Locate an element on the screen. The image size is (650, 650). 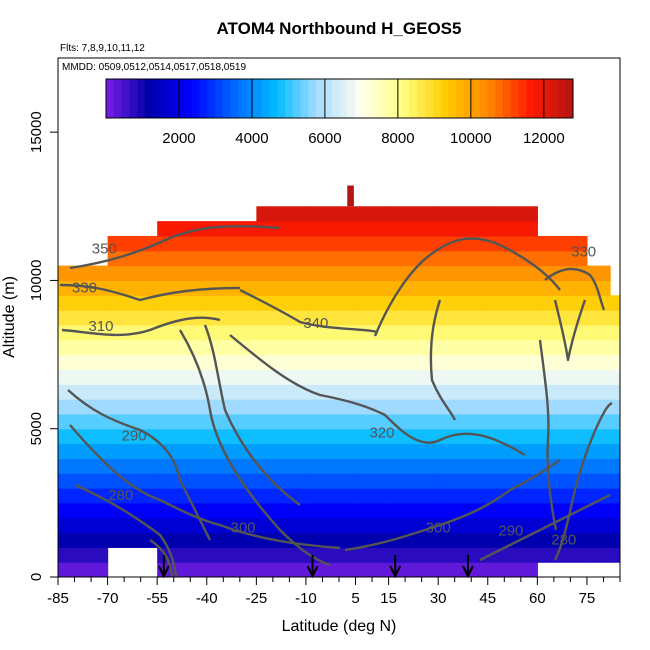
contour-label: 350 is located at coordinates (104, 249).